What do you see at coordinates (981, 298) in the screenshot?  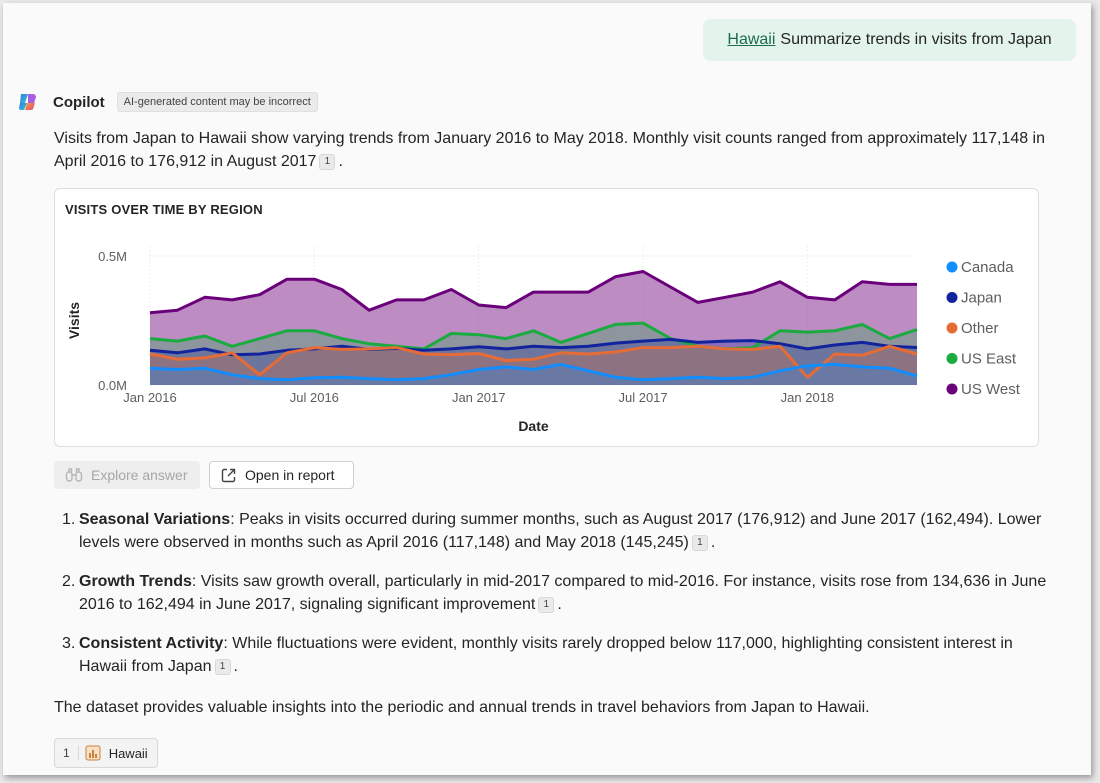 I see `legend-label-japan: Japan` at bounding box center [981, 298].